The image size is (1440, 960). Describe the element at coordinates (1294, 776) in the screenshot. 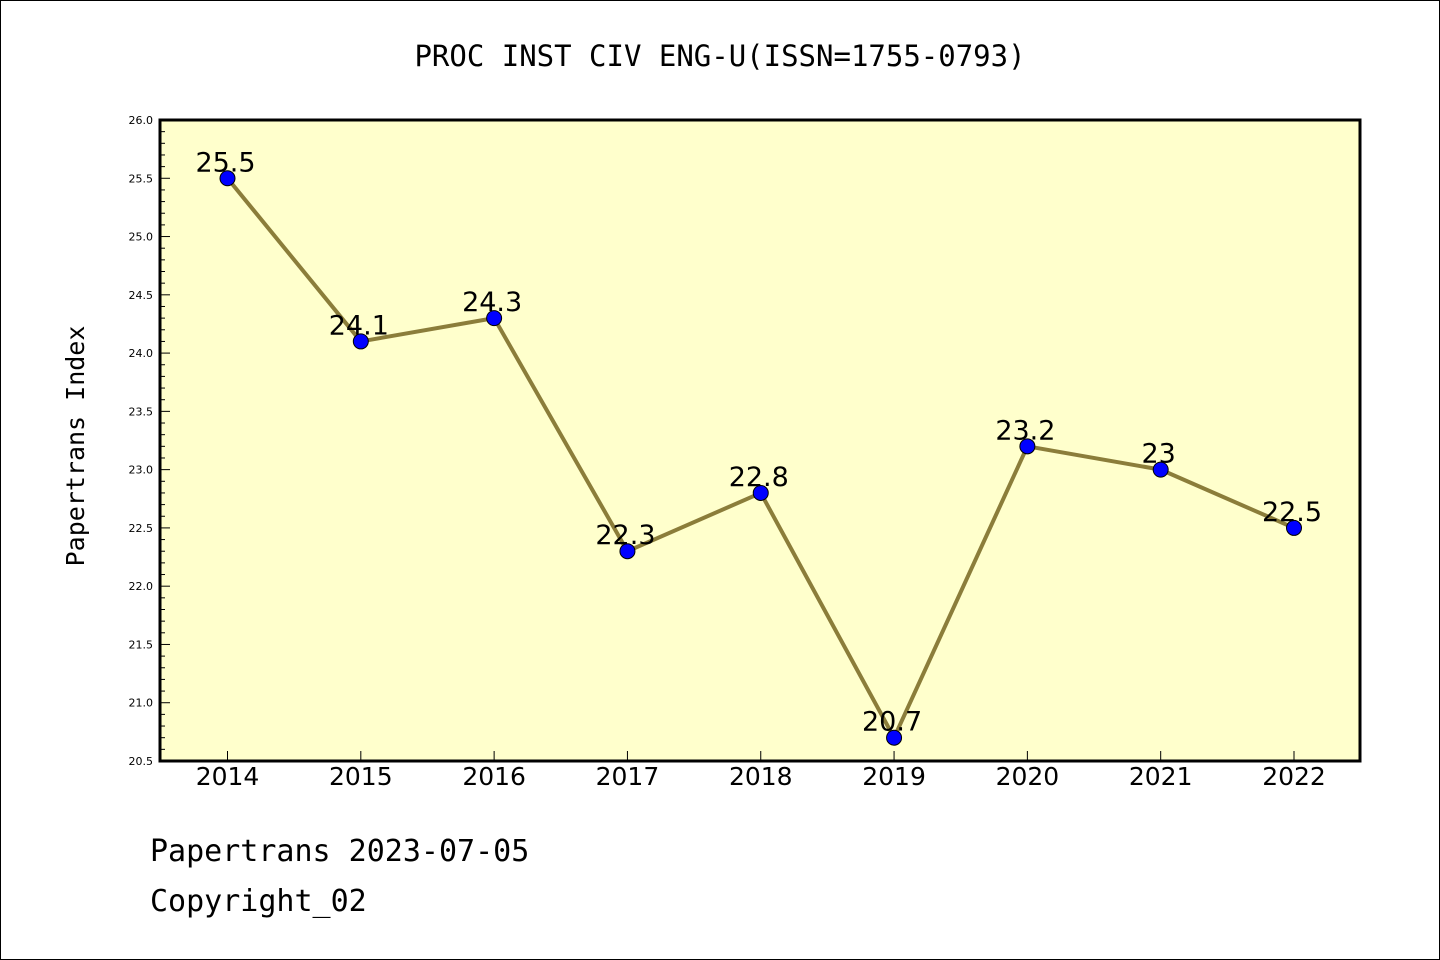

I see `x-tick-label: 2022` at that location.